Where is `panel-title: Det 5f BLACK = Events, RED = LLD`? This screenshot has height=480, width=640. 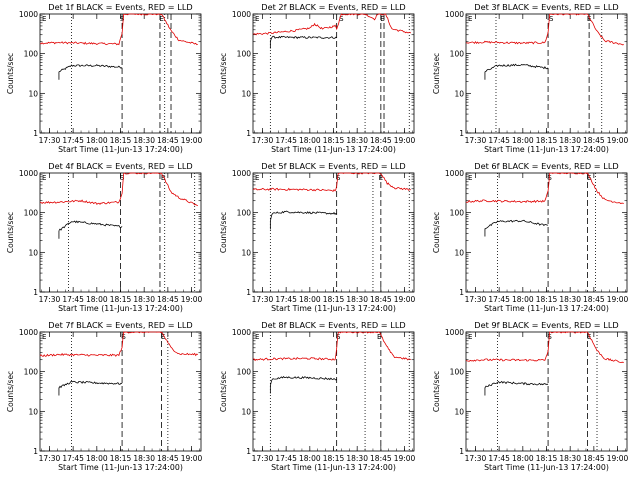 panel-title: Det 5f BLACK = Events, RED = LLD is located at coordinates (333, 166).